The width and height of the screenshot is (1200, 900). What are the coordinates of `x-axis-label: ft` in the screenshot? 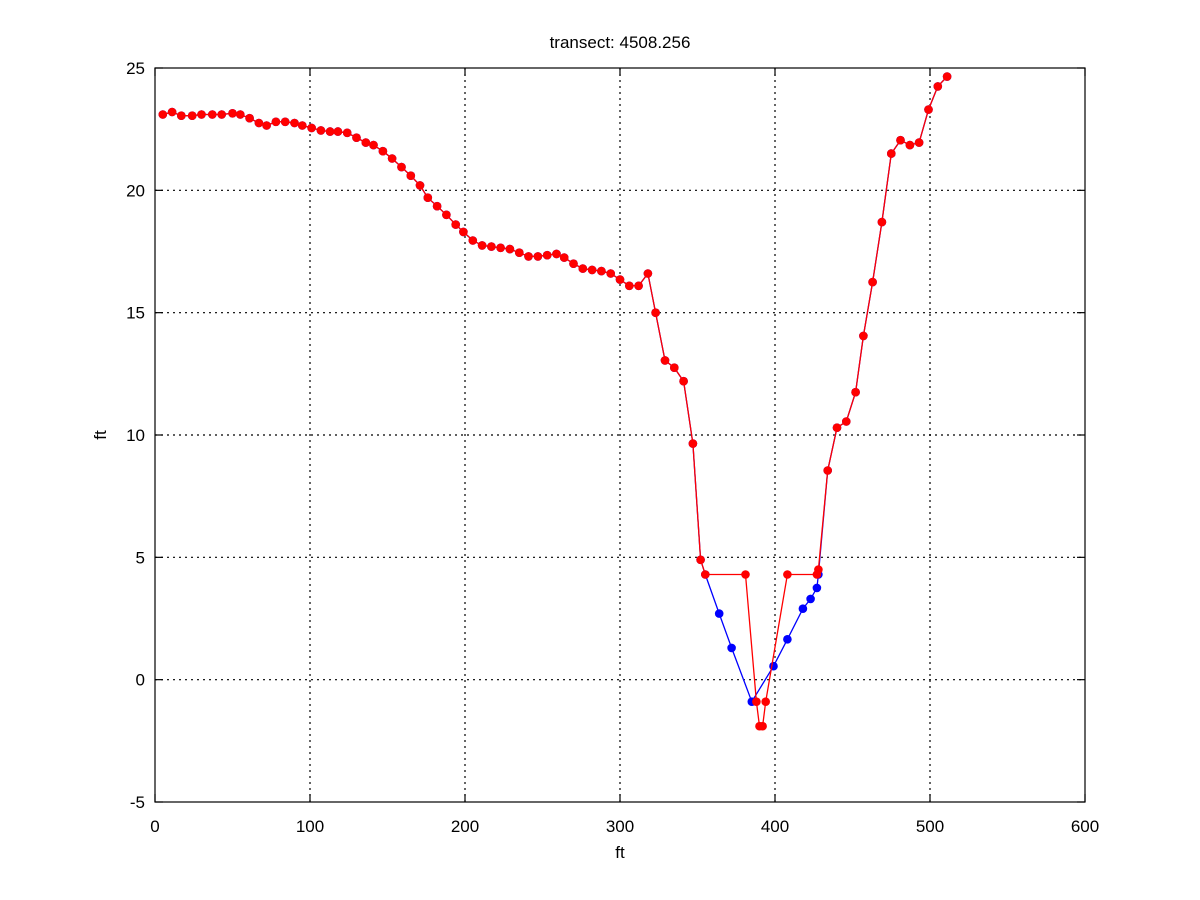 It's located at (620, 852).